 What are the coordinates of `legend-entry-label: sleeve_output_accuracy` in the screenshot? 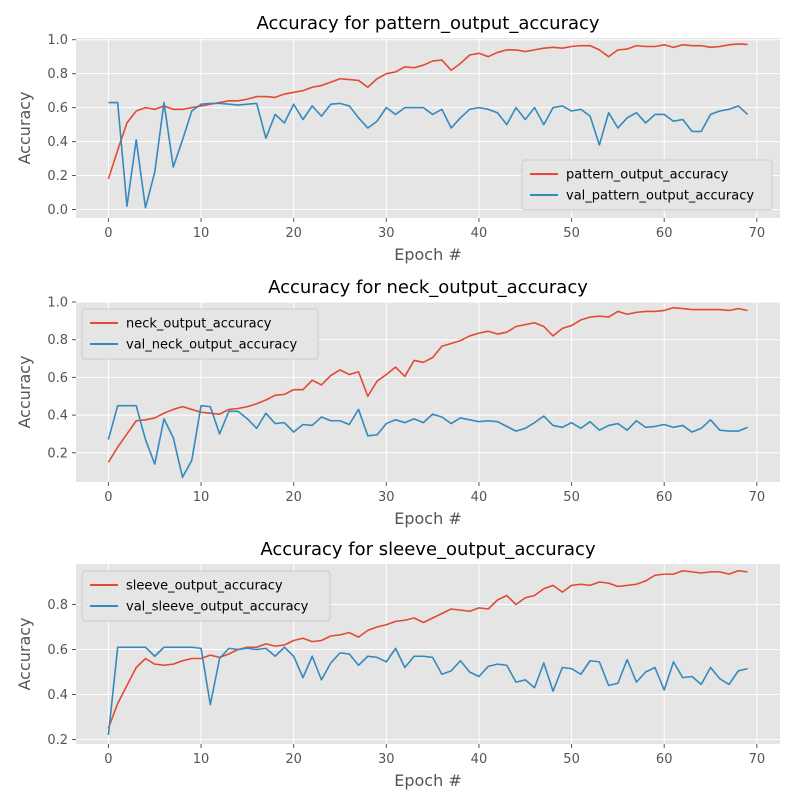 It's located at (204, 586).